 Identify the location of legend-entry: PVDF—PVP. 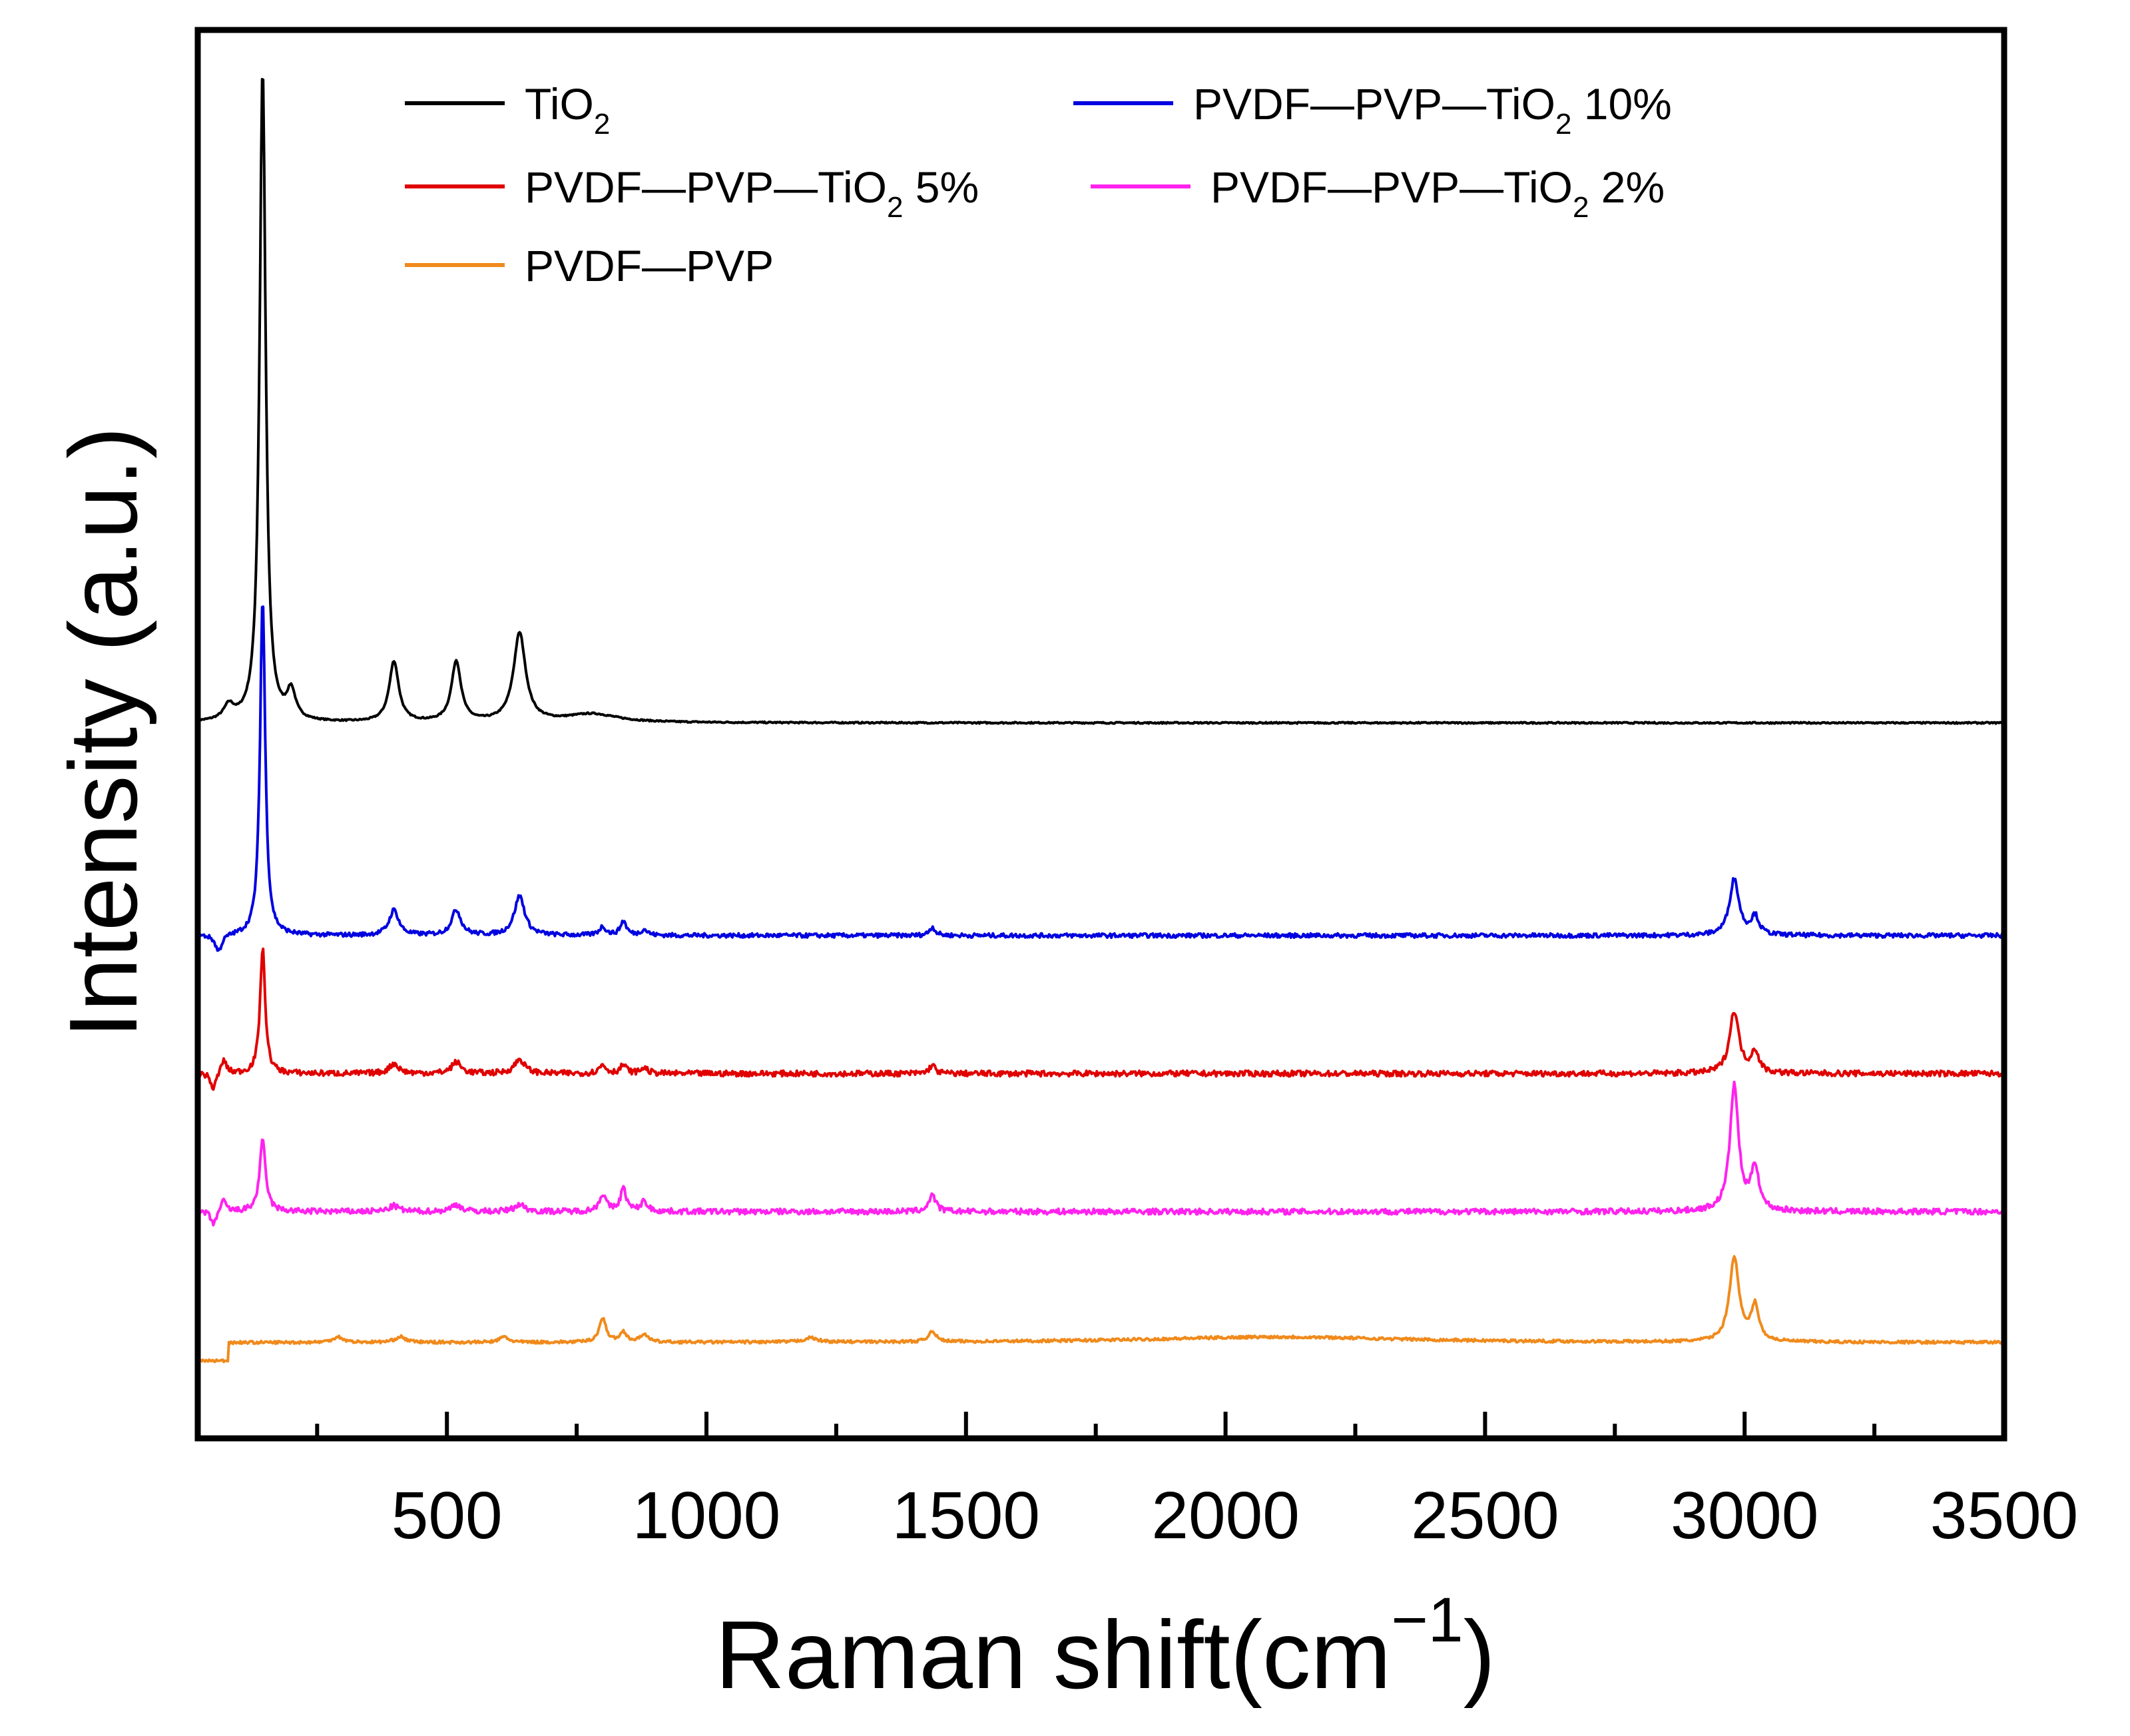
(590, 265).